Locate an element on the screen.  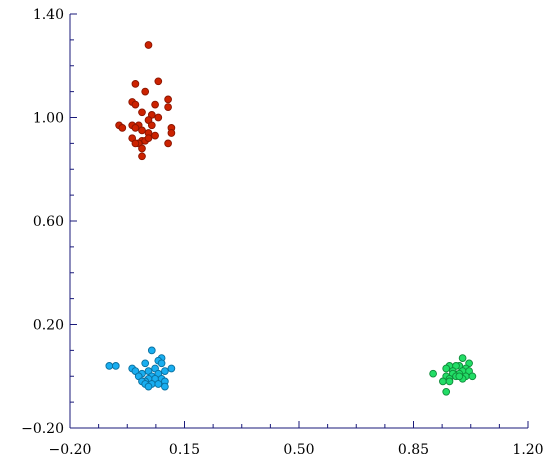
x-axis-ticks is located at coordinates (299, 424).